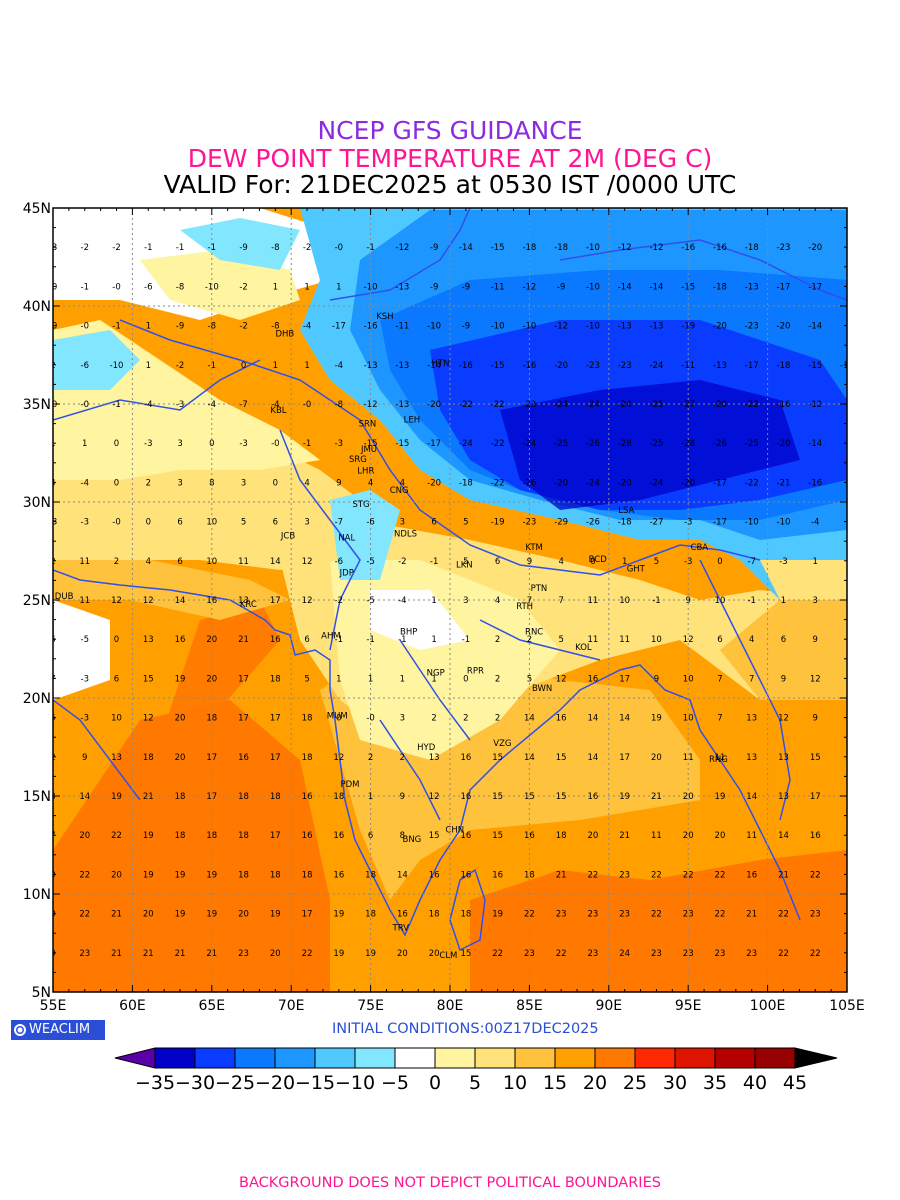 The image size is (900, 1200). I want to click on grid-value: 9, so click(338, 483).